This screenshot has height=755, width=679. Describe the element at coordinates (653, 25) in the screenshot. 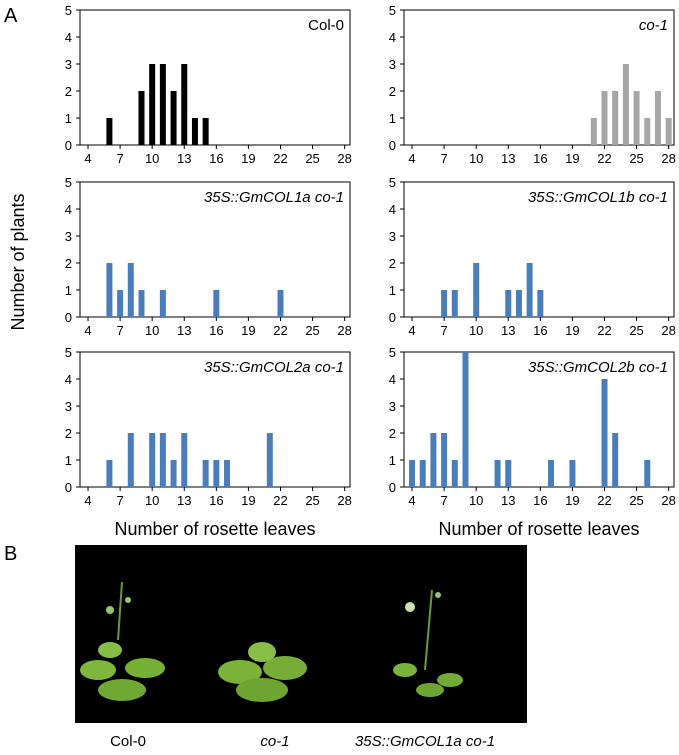

I see `chart-title: co-1` at that location.